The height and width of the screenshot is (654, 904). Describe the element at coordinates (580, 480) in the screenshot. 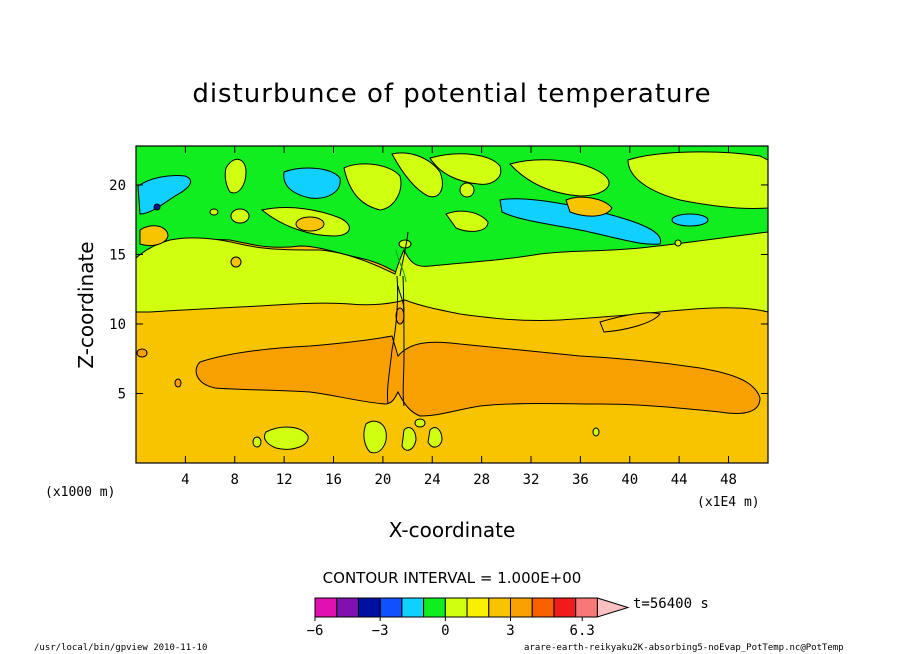

I see `x-tick-label: 36` at that location.